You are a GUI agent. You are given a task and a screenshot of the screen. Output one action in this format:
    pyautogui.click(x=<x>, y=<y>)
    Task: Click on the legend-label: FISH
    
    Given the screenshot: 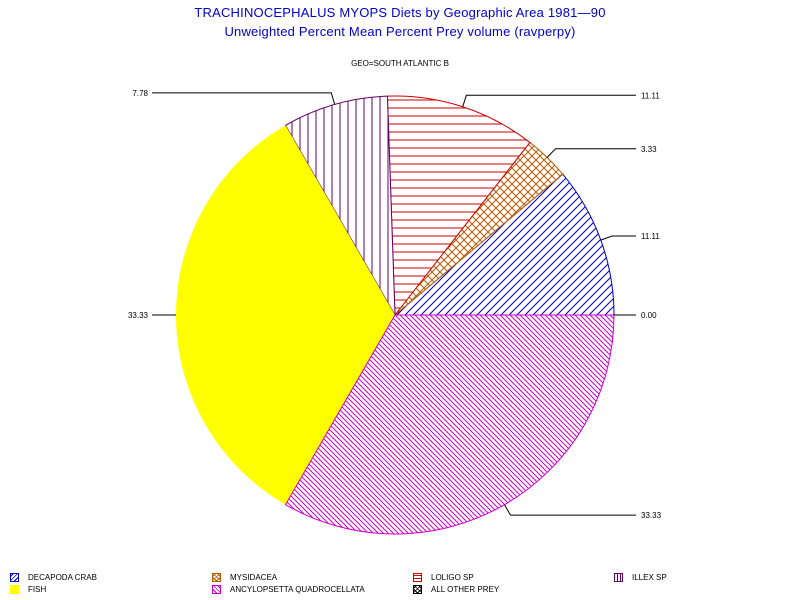 What is the action you would take?
    pyautogui.click(x=37, y=589)
    